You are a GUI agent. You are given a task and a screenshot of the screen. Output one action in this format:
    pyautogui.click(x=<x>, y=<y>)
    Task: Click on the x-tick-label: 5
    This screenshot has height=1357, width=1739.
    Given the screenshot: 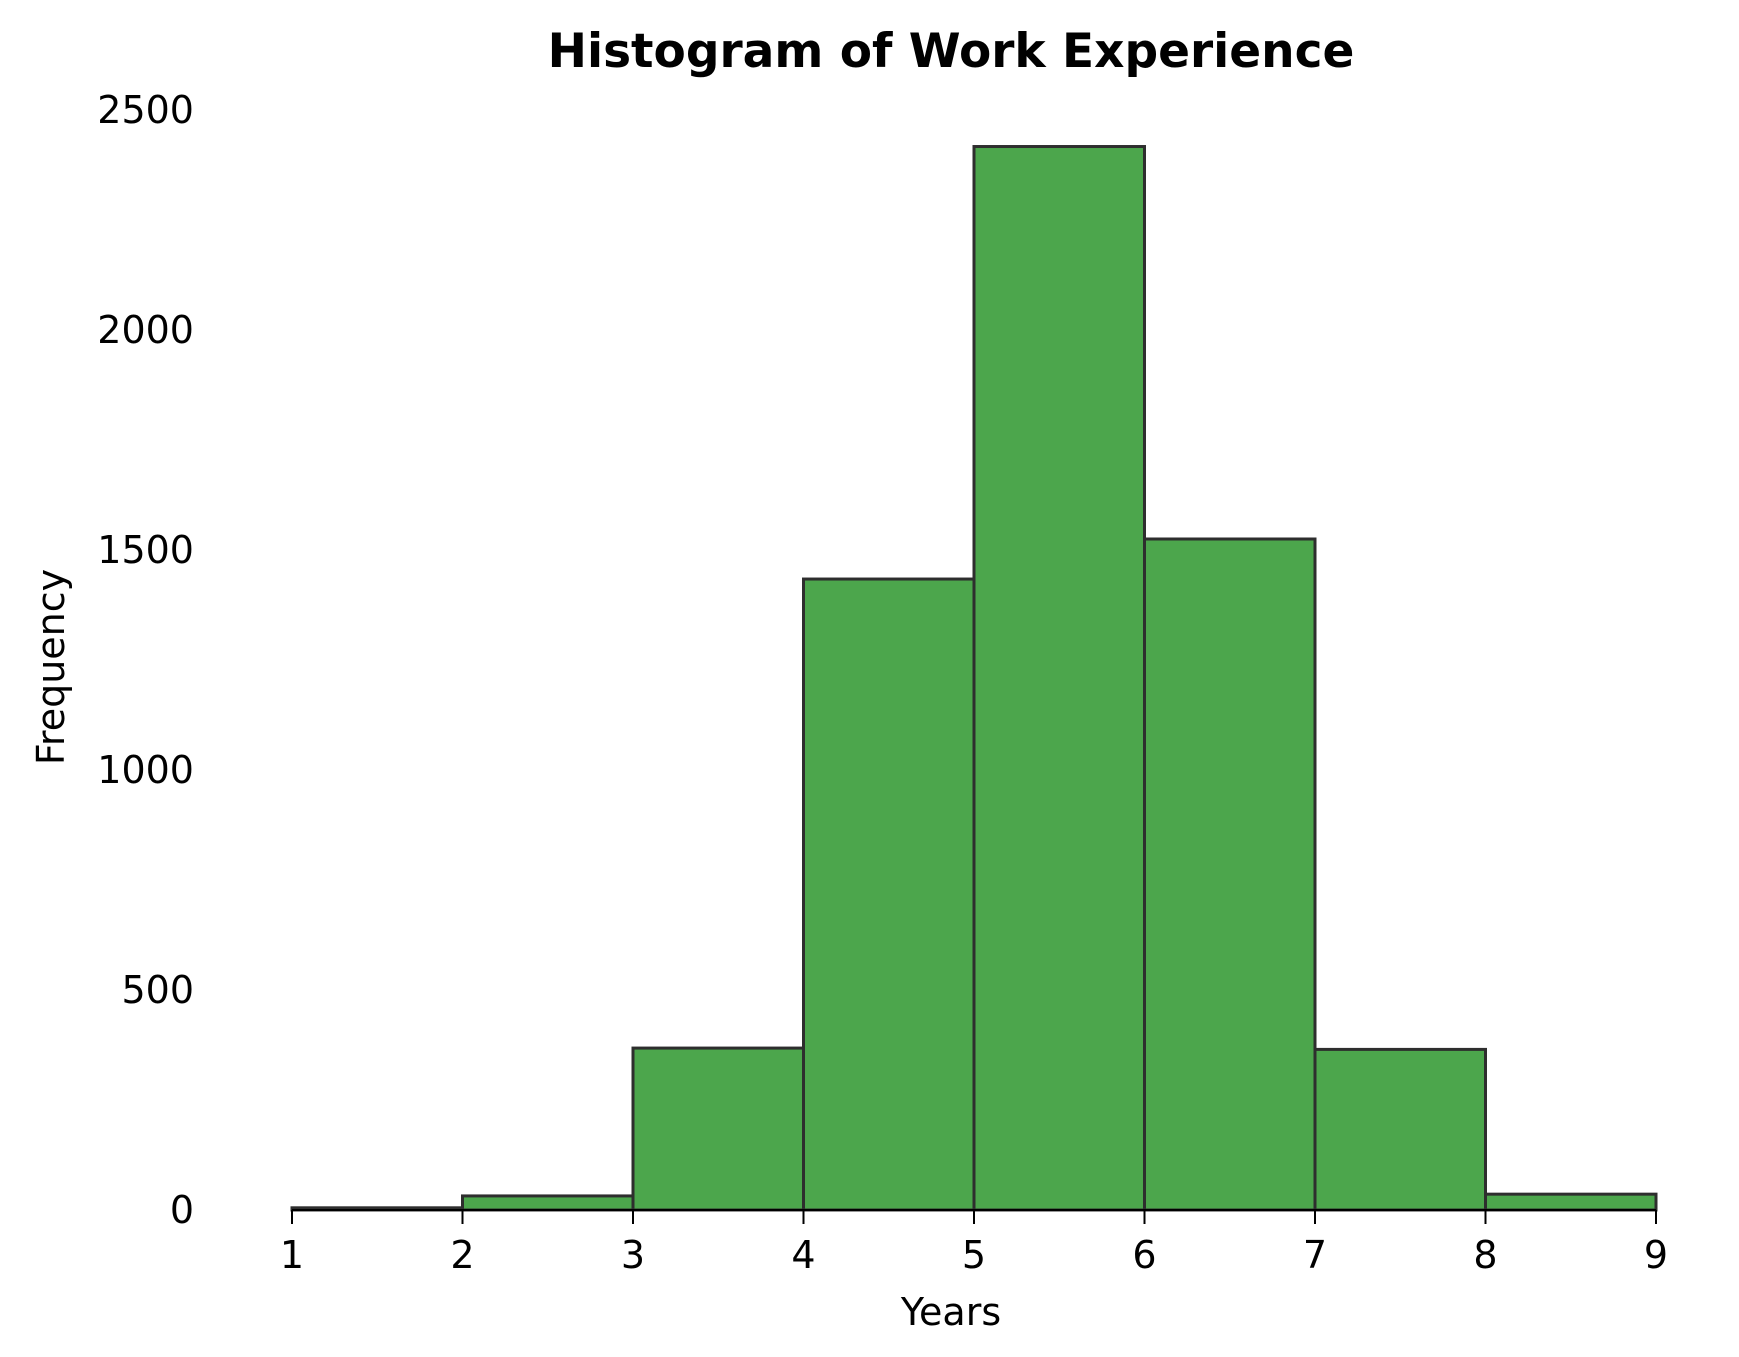 What is the action you would take?
    pyautogui.click(x=974, y=1255)
    